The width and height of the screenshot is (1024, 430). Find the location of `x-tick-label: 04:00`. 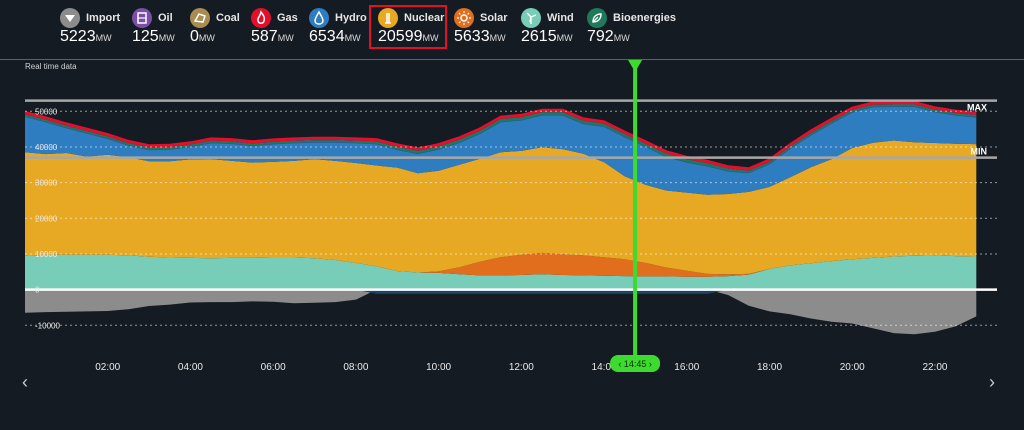

x-tick-label: 04:00 is located at coordinates (190, 367).